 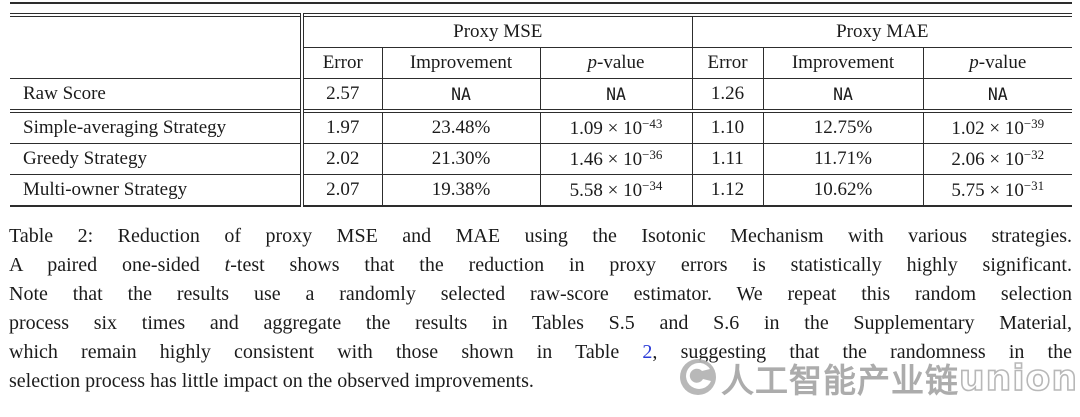 What do you see at coordinates (997, 63) in the screenshot?
I see `col-header-mae-pvalue: p-value` at bounding box center [997, 63].